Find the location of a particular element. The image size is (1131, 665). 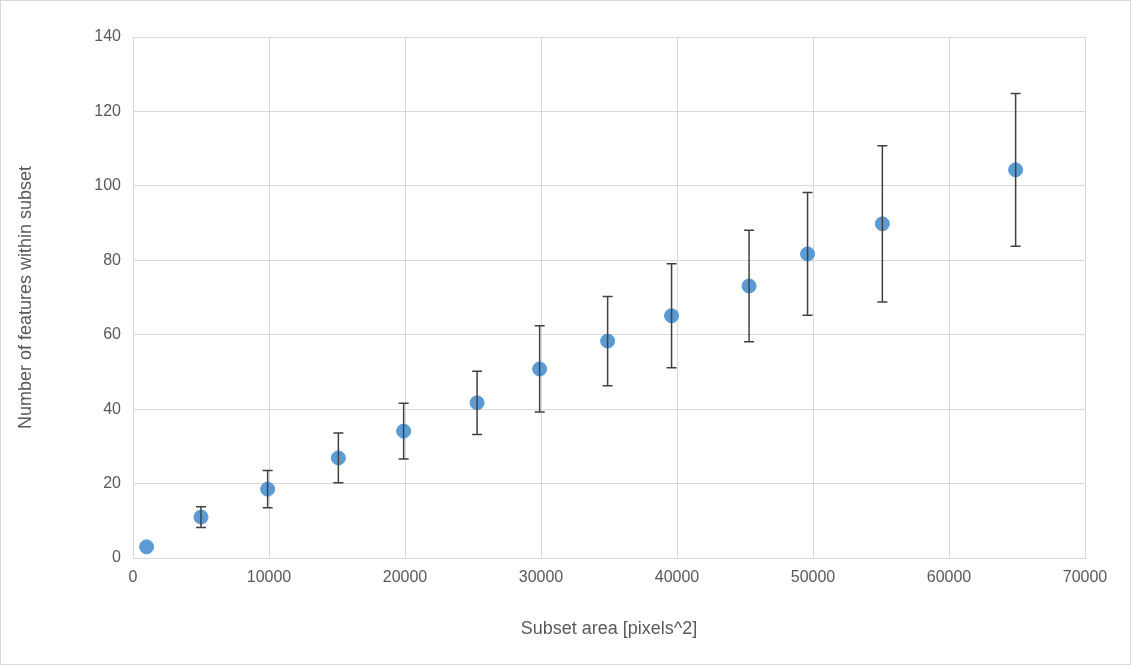

x-tick-label: 20000 is located at coordinates (405, 577).